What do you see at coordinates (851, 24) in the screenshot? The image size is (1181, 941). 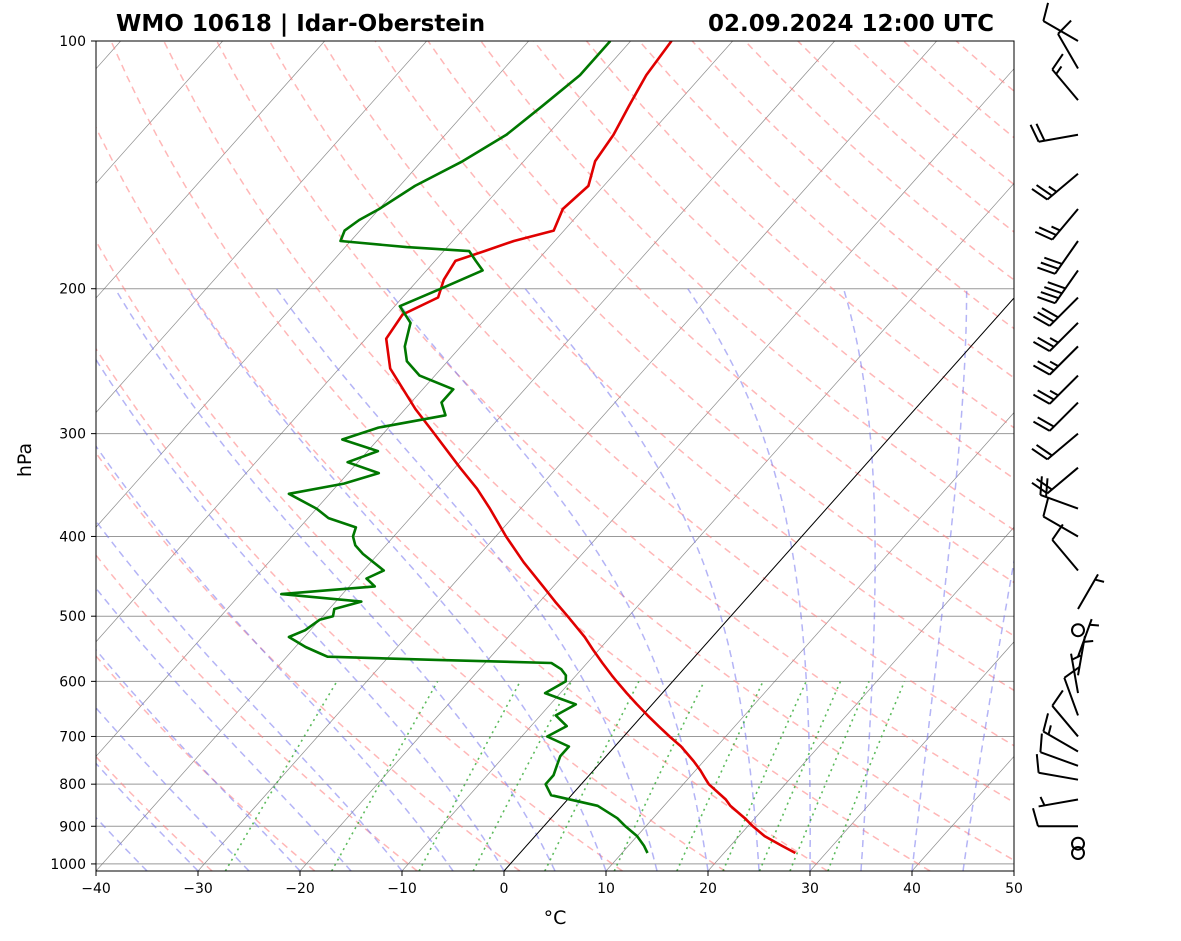 I see `chart-title-right: 02.09.2024 12:00 UTC` at bounding box center [851, 24].